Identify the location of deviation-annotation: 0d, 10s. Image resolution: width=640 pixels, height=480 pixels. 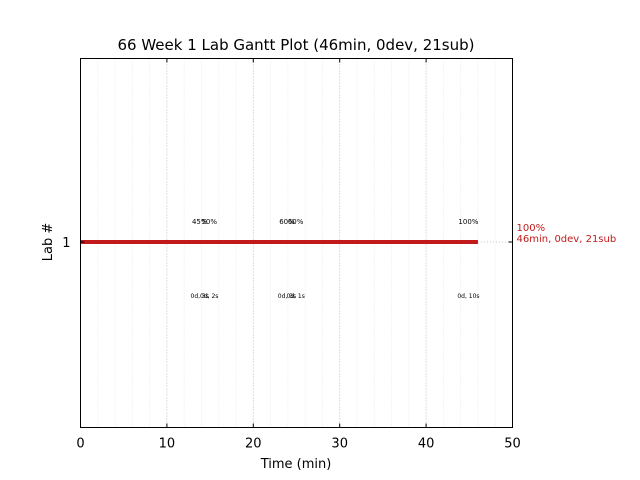
(468, 296).